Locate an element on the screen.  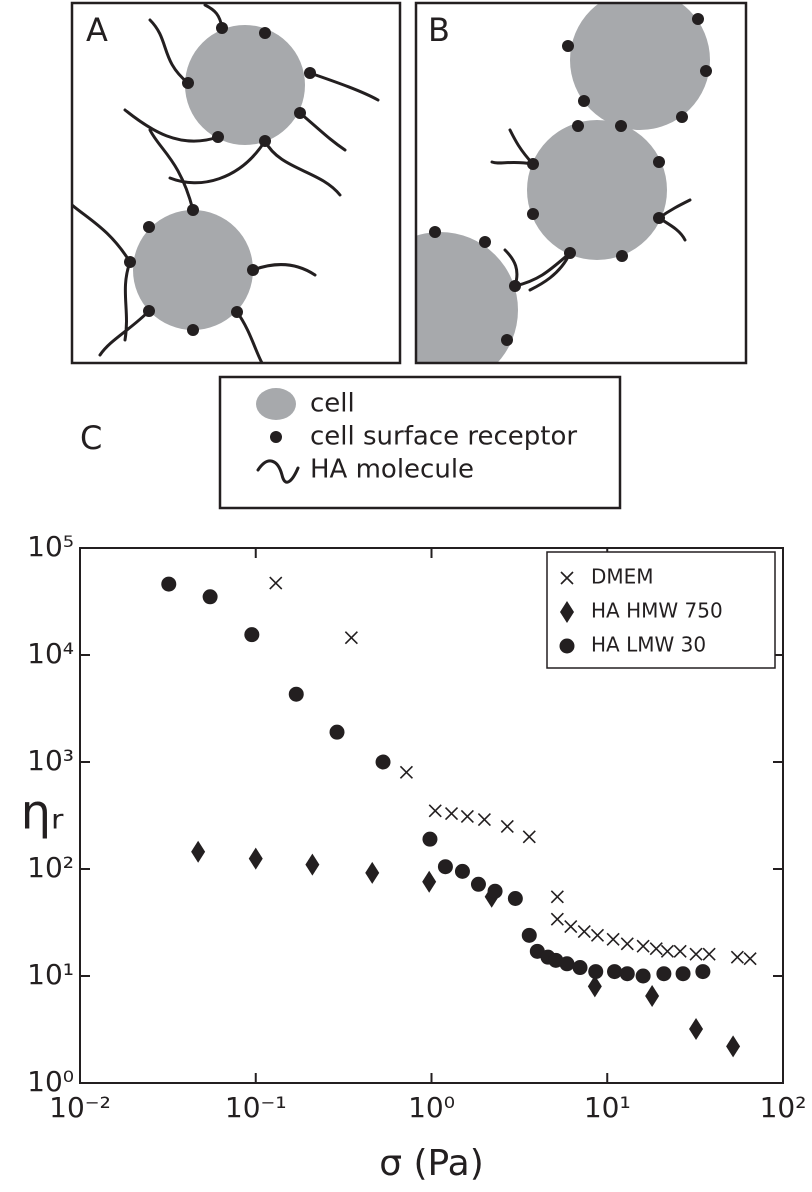
panel-label: C is located at coordinates (91, 438).